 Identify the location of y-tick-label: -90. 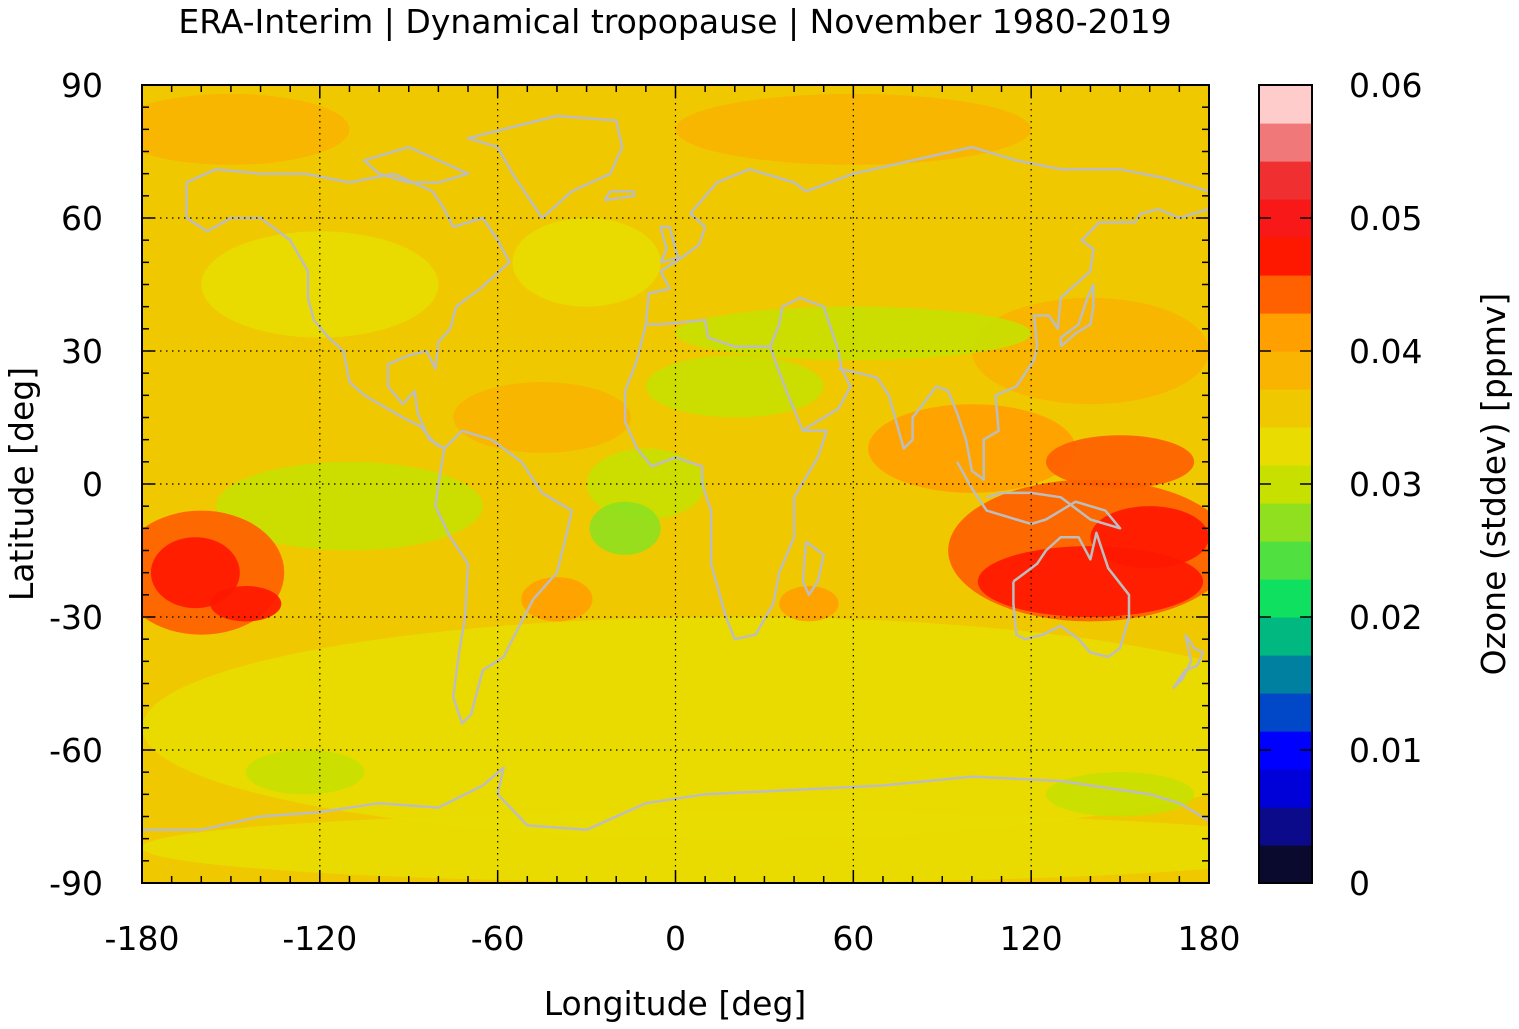
(76, 883).